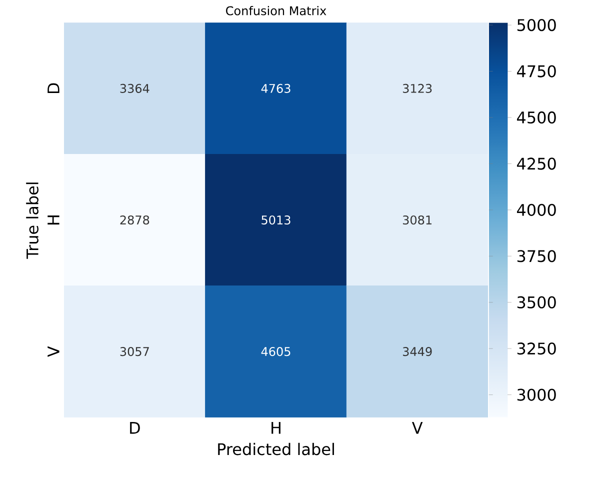  What do you see at coordinates (135, 428) in the screenshot?
I see `x-tick-label: D` at bounding box center [135, 428].